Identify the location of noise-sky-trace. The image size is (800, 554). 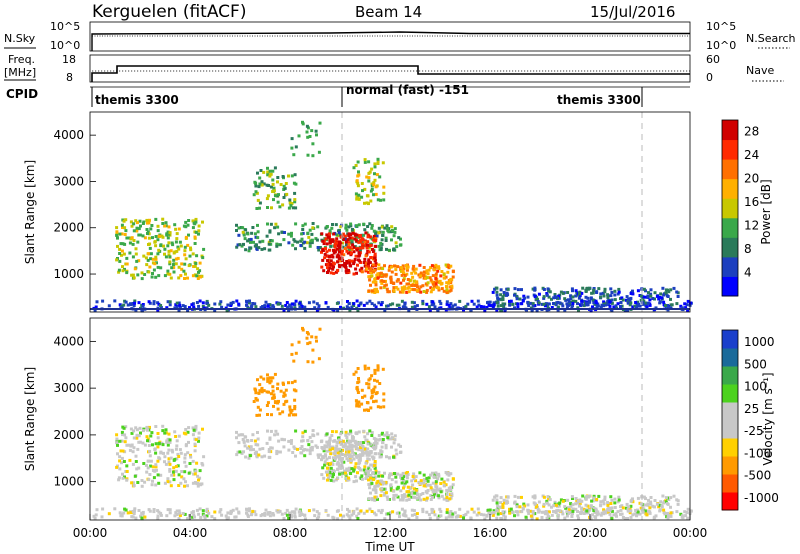
(390, 41).